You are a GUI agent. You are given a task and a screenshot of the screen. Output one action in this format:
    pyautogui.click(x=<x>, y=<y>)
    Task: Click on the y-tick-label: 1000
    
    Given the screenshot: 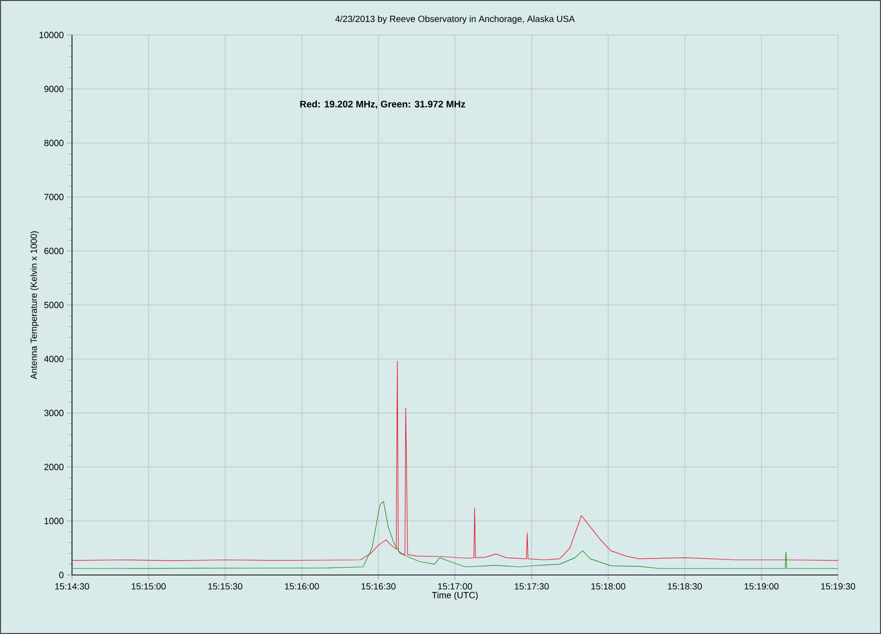 What is the action you would take?
    pyautogui.click(x=54, y=521)
    